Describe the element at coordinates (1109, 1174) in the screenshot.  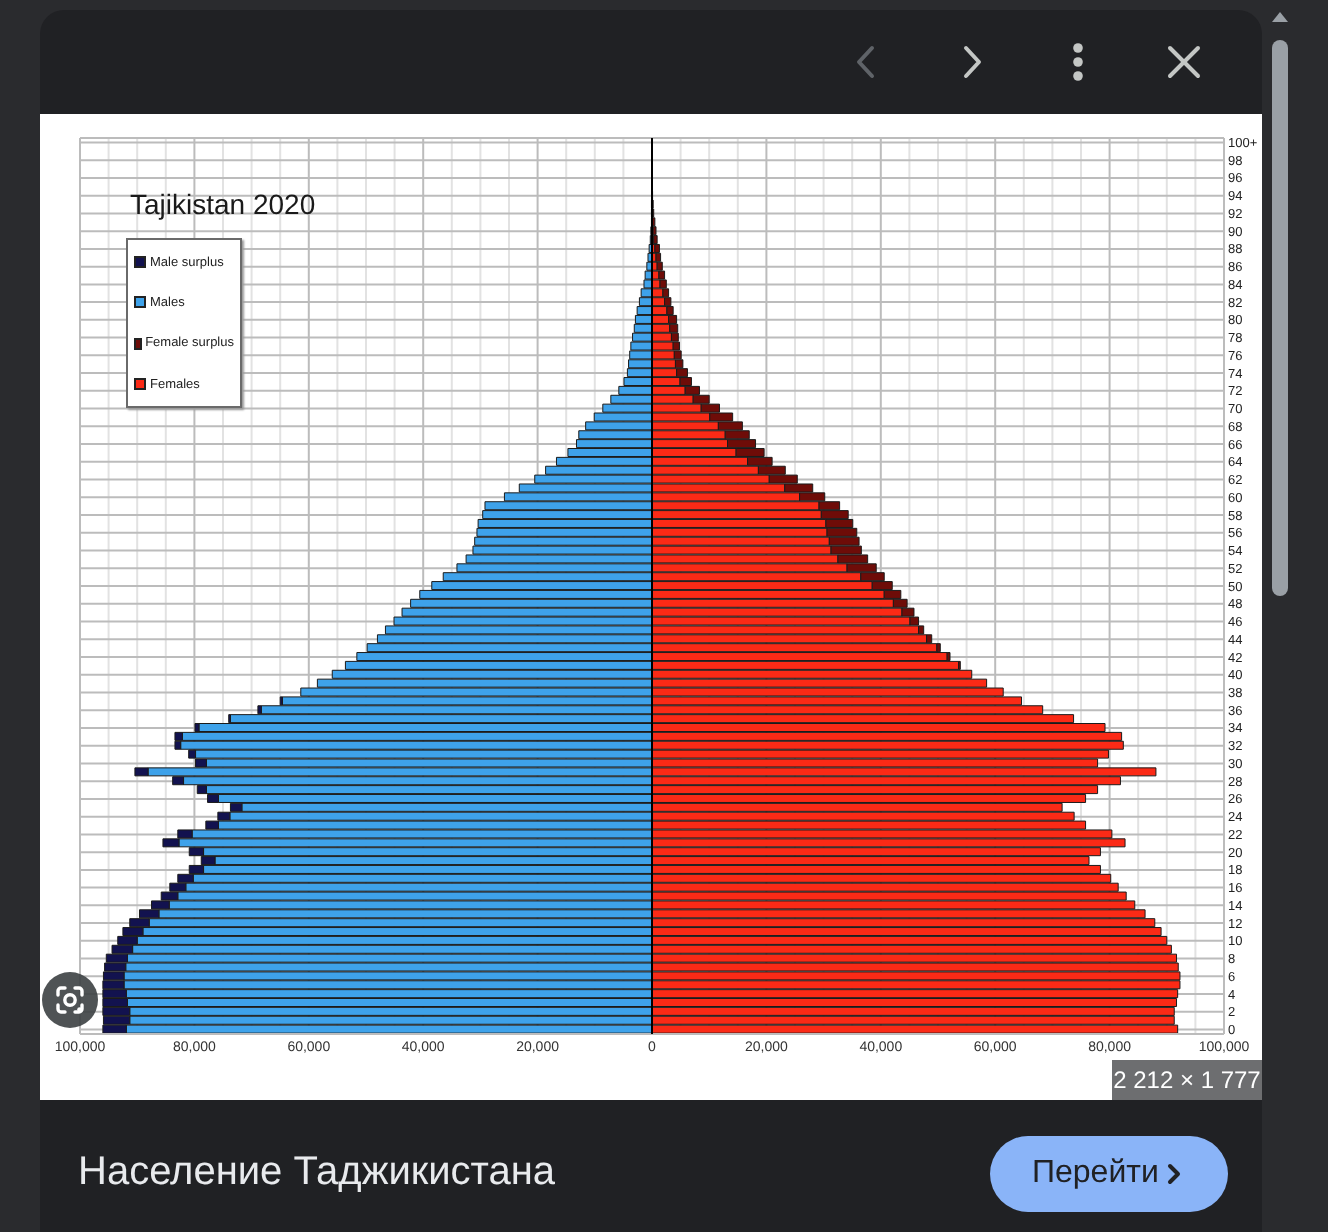
I see `pill-button: Перейти` at that location.